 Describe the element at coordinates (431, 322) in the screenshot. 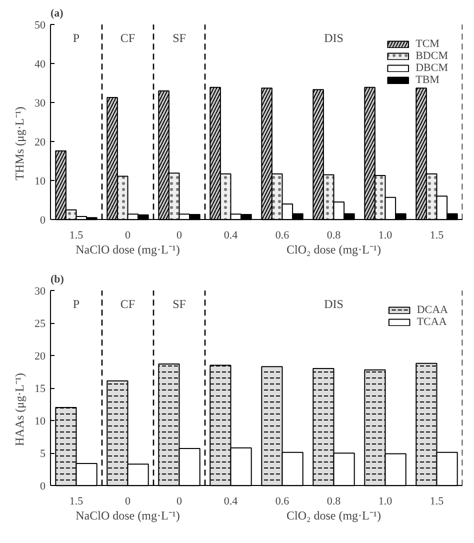

I see `legend-label: TCAA` at that location.